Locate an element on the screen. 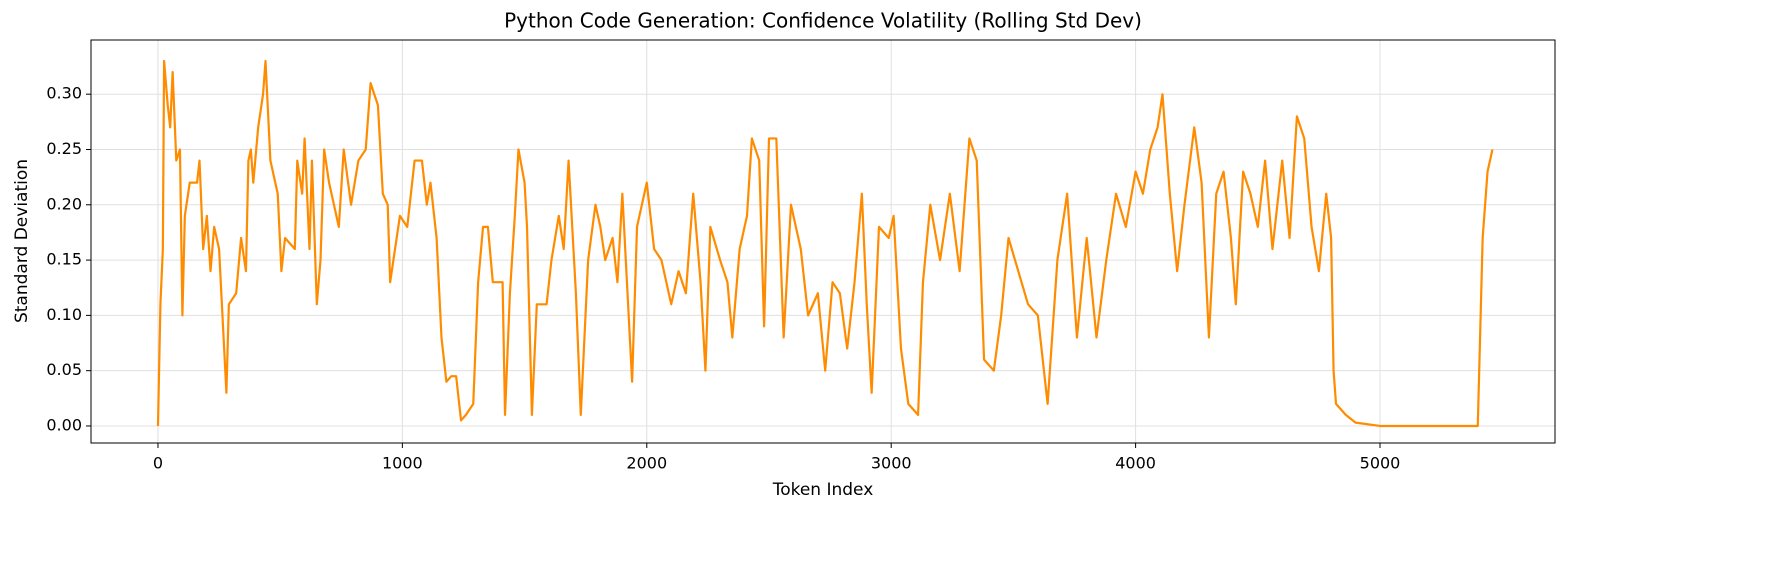 Image resolution: width=1785 pixels, height=584 pixels. y-tick-label: 0.10 is located at coordinates (64, 314).